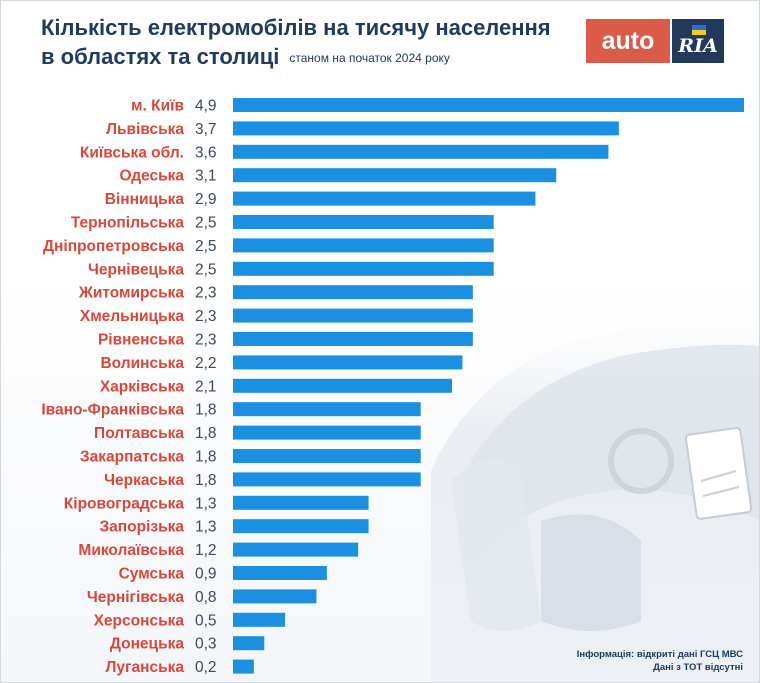  Describe the element at coordinates (659, 654) in the screenshot. I see `source-line-1: Інформація: відкриті дані ГСЦ МВС` at that location.